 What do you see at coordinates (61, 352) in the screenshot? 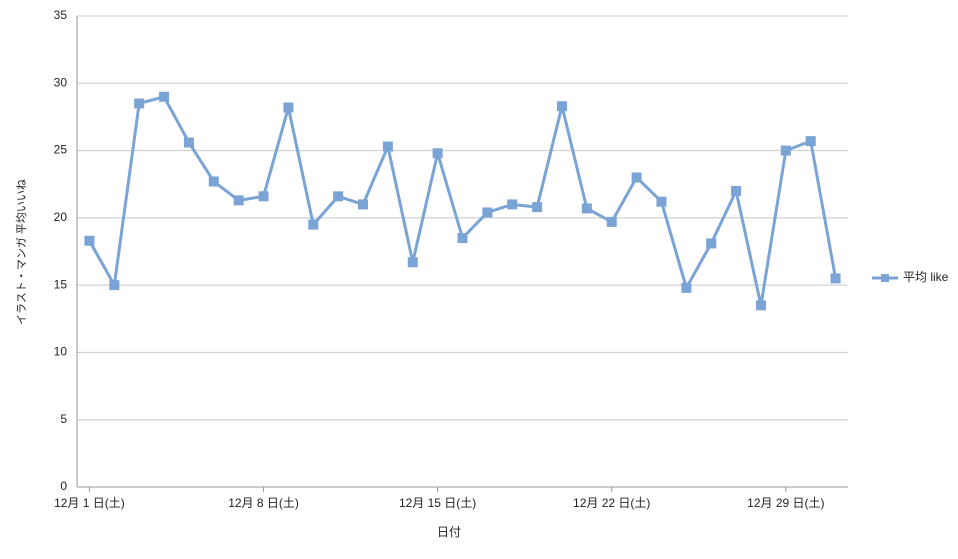
I see `y-tick-label: 10` at bounding box center [61, 352].